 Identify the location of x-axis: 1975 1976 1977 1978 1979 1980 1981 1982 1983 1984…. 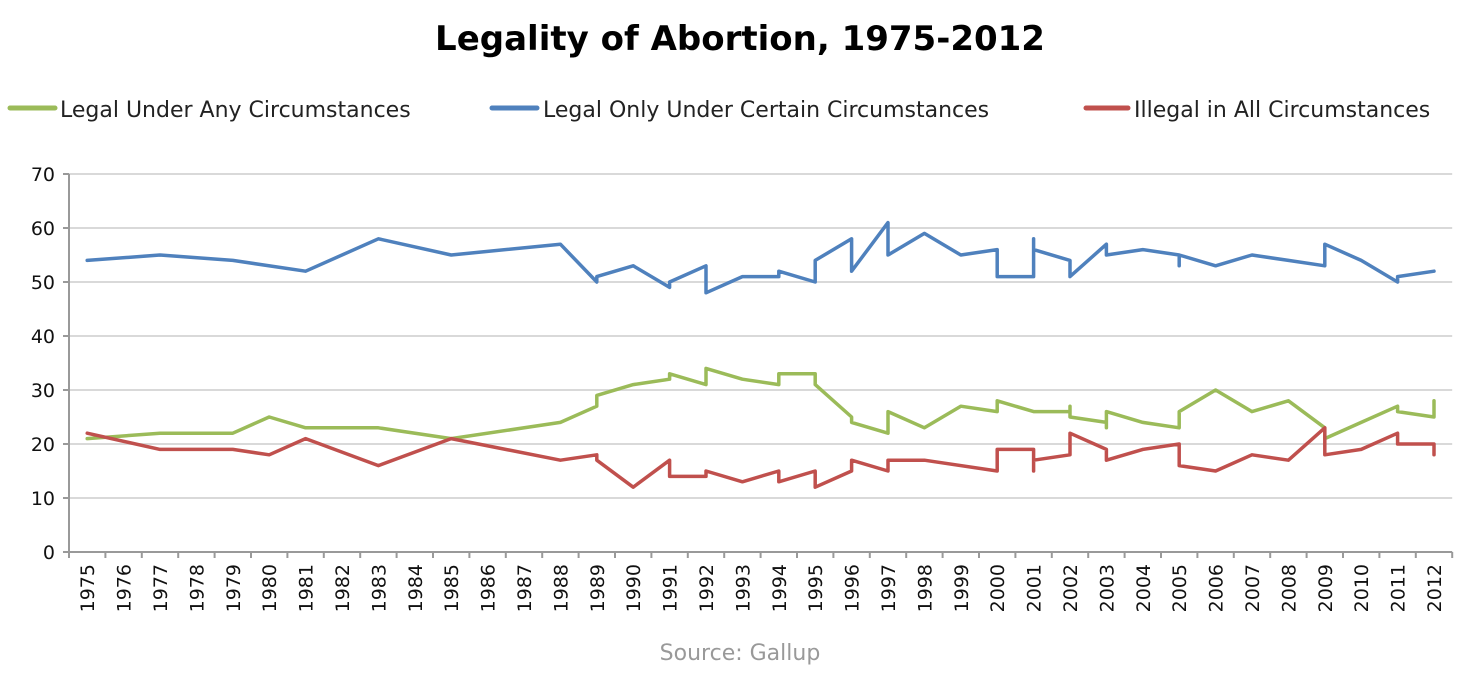
(761, 581).